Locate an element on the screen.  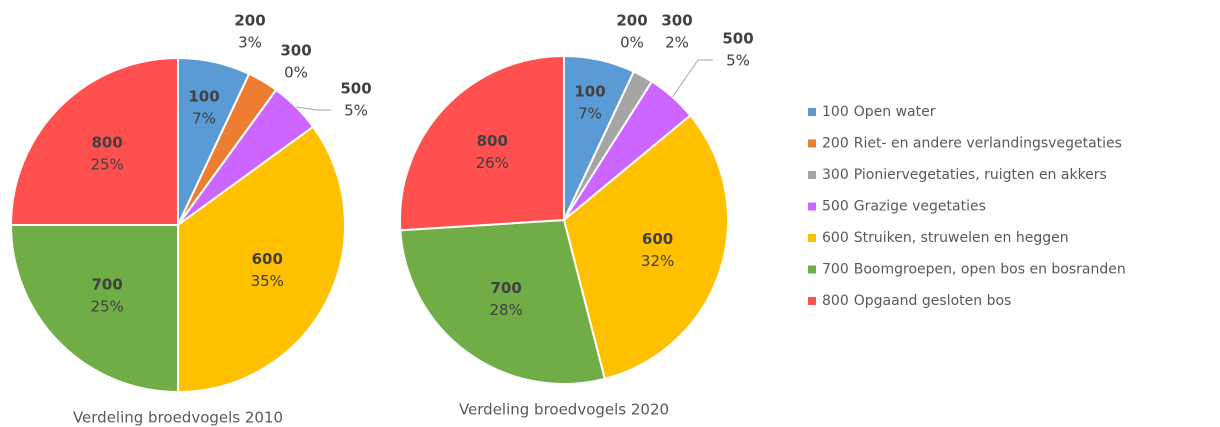
legend-entry: 800 Opgaand gesloten bos is located at coordinates (916, 301).